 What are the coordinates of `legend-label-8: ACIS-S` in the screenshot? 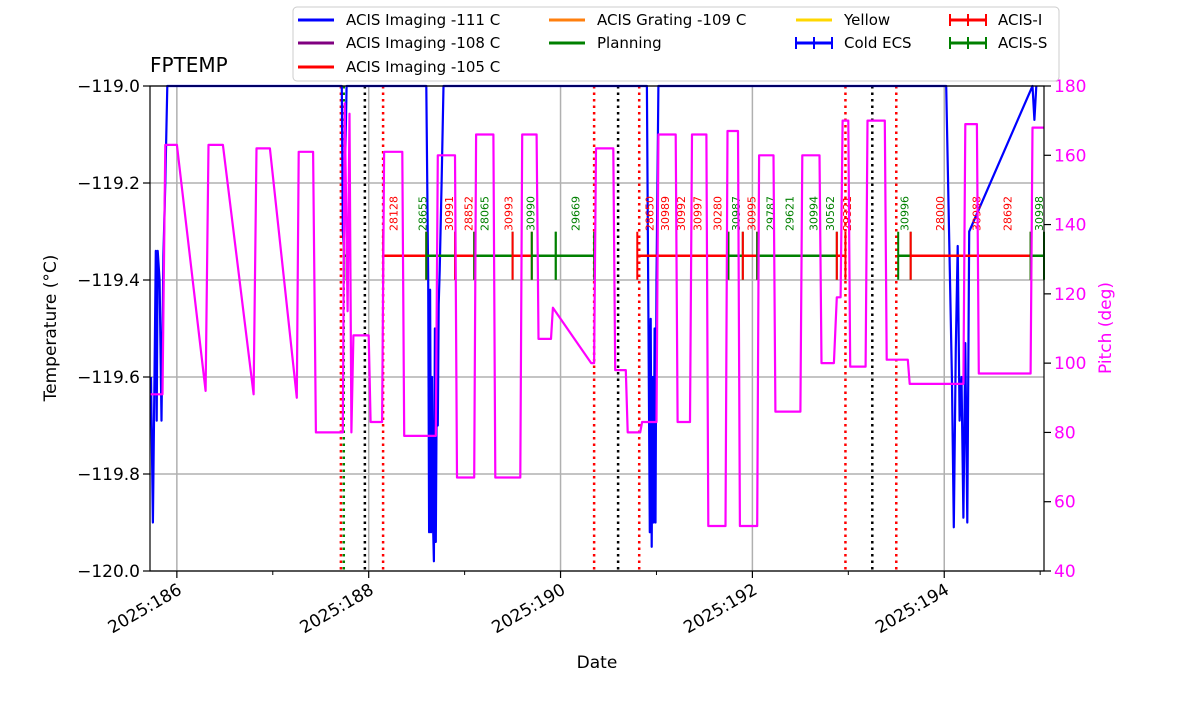 It's located at (1022, 43).